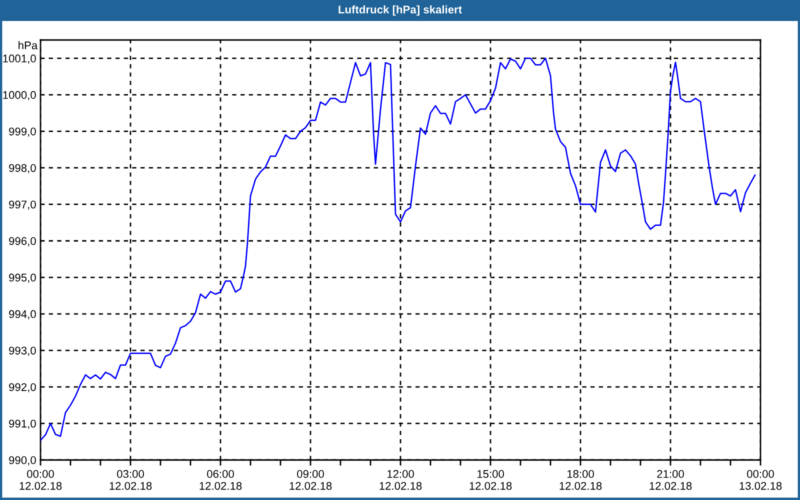  I want to click on x-tick-label: 06:00 12.02.18, so click(221, 480).